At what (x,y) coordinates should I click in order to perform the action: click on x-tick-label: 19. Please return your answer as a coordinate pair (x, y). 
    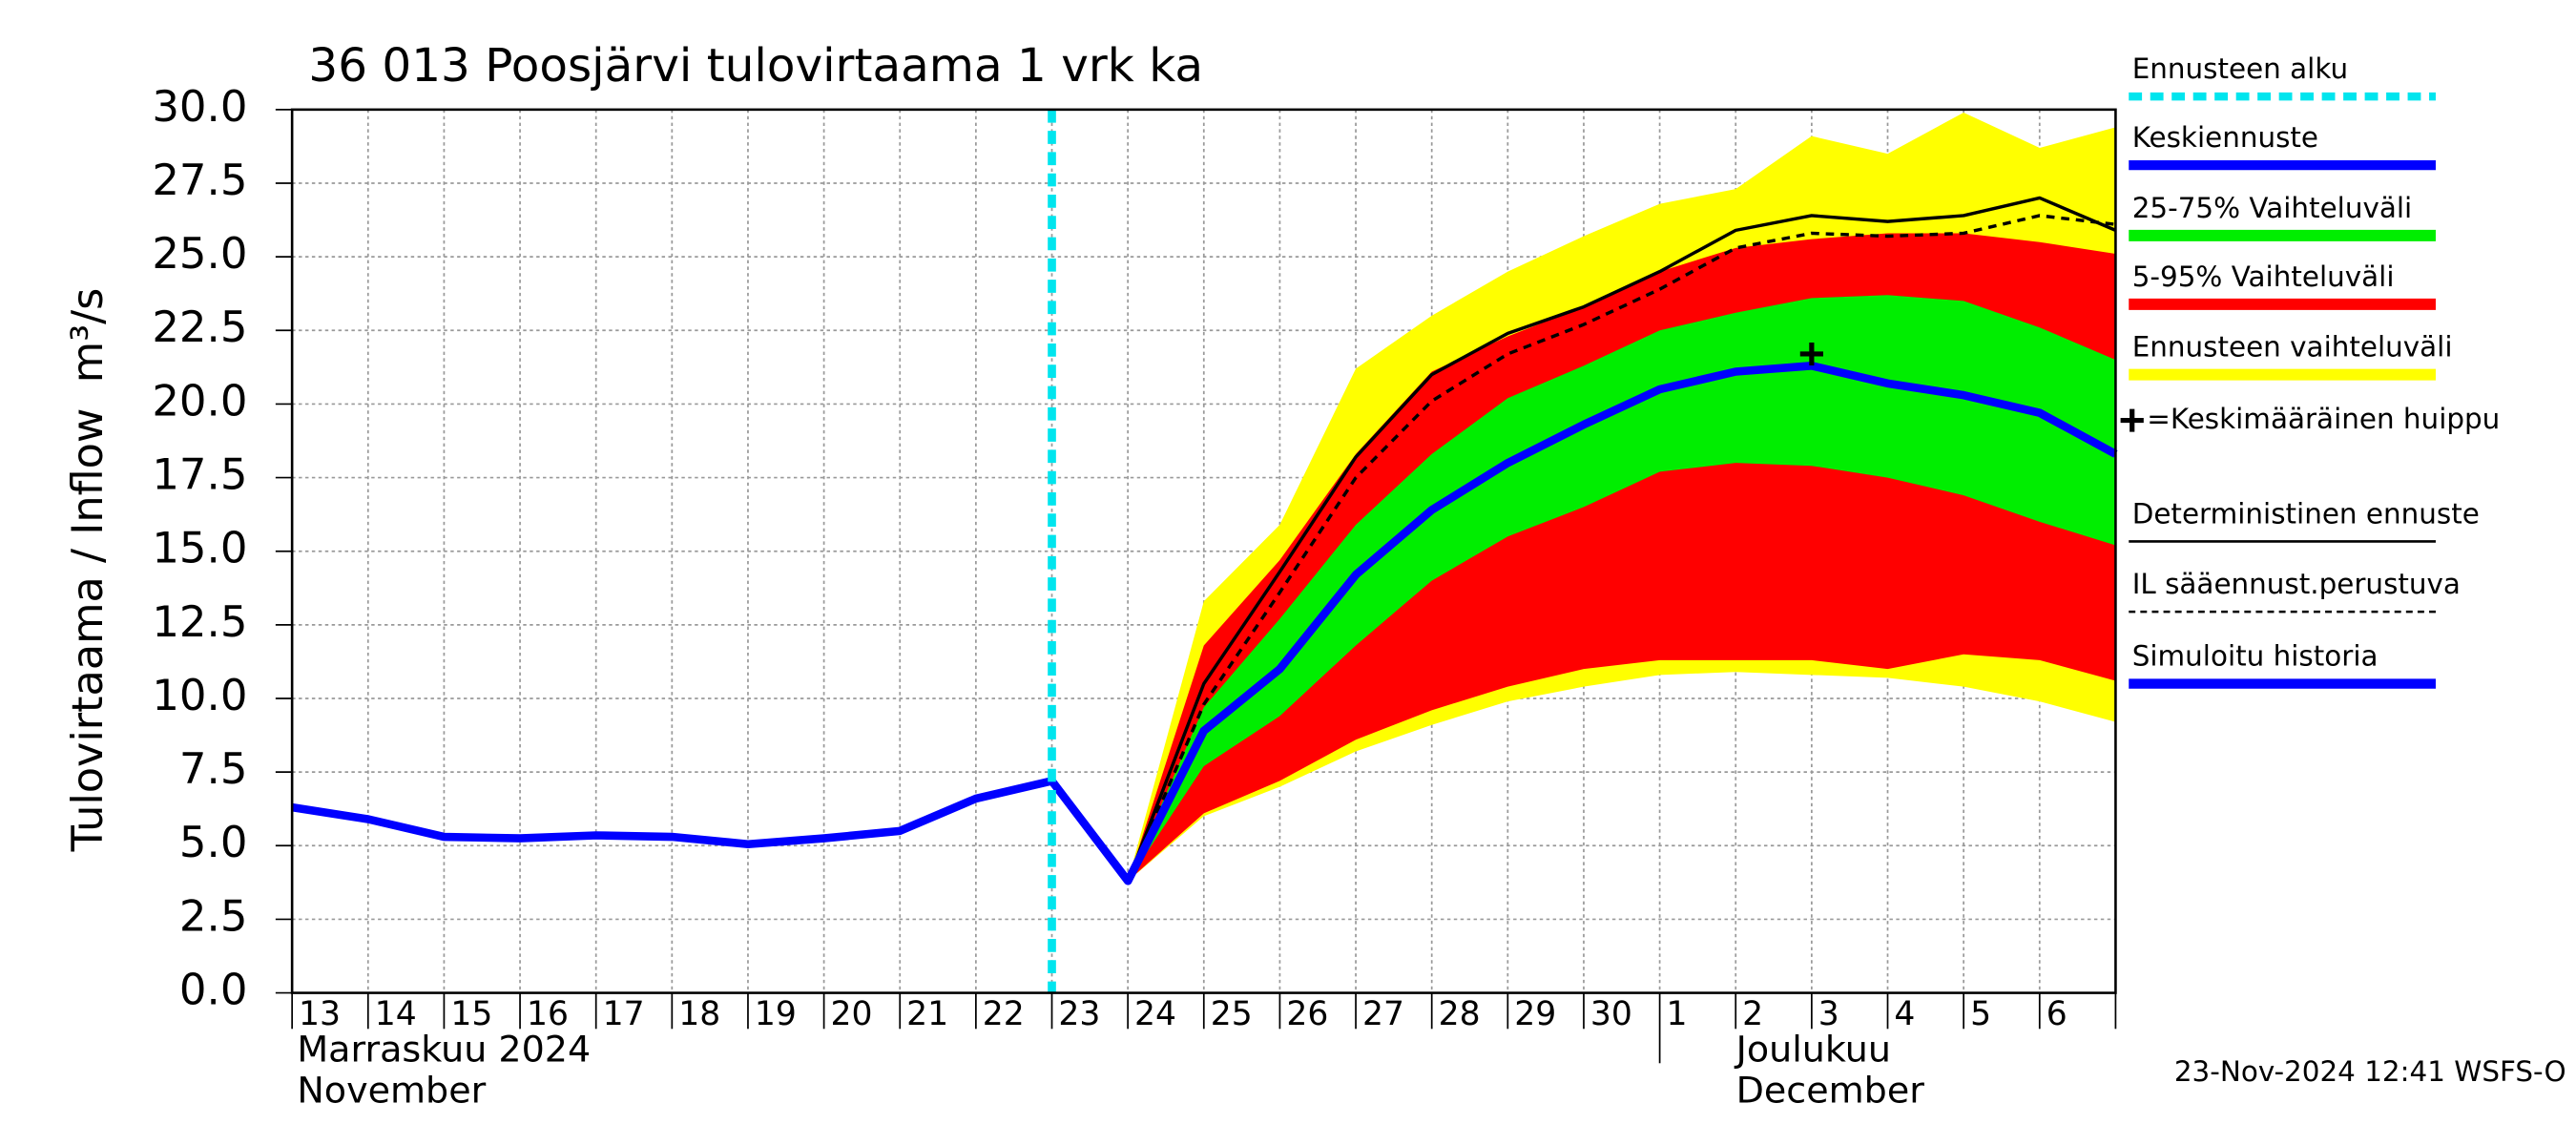
    Looking at the image, I should click on (776, 1014).